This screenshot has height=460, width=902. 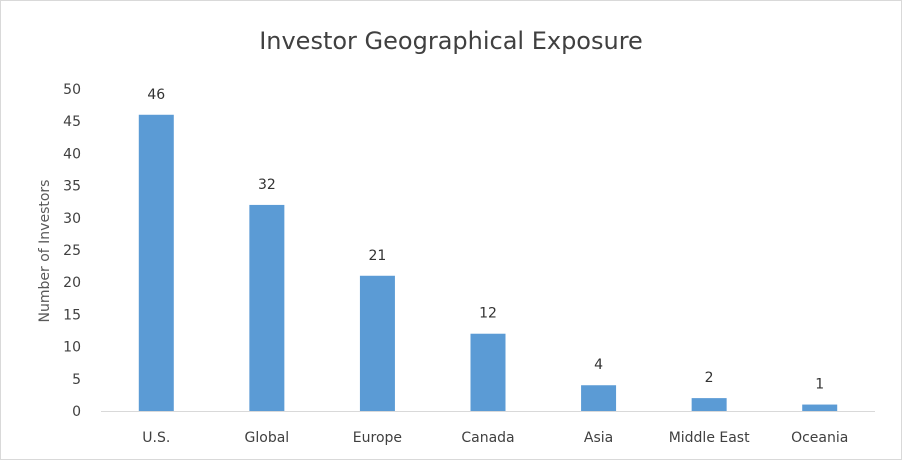 I want to click on y-tick-label: 5, so click(x=76, y=380).